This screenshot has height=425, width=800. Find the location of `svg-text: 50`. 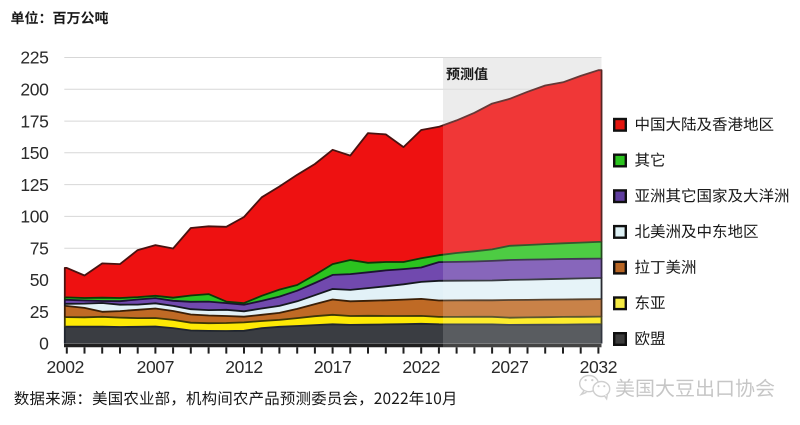

svg-text: 50 is located at coordinates (39, 280).